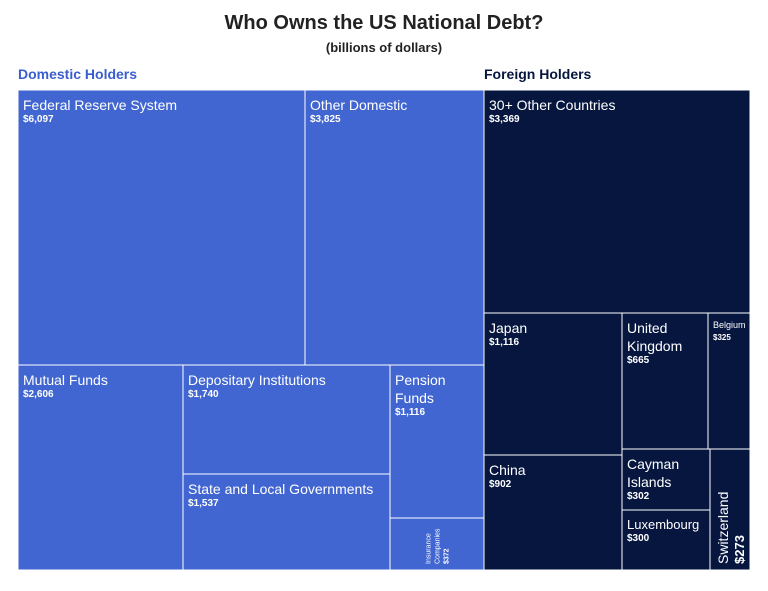 This screenshot has width=768, height=591. I want to click on tile-mutual-funds, so click(100, 467).